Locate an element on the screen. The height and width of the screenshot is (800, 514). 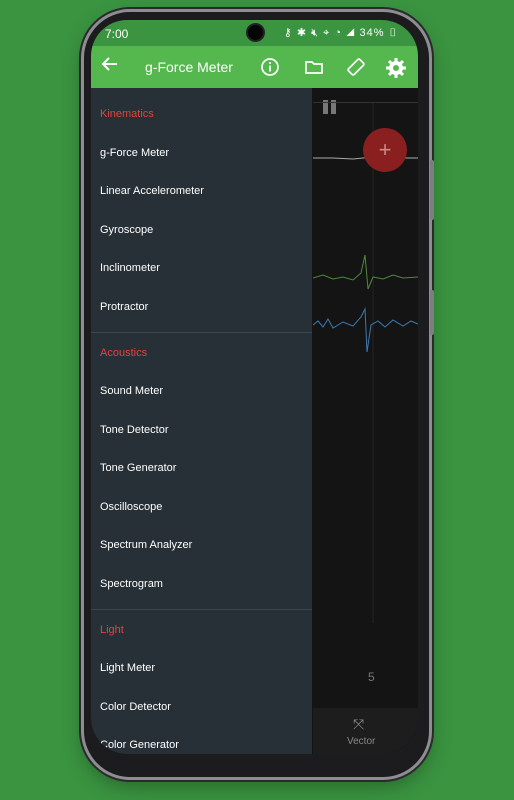
screen-rotation-icon is located at coordinates (356, 67).